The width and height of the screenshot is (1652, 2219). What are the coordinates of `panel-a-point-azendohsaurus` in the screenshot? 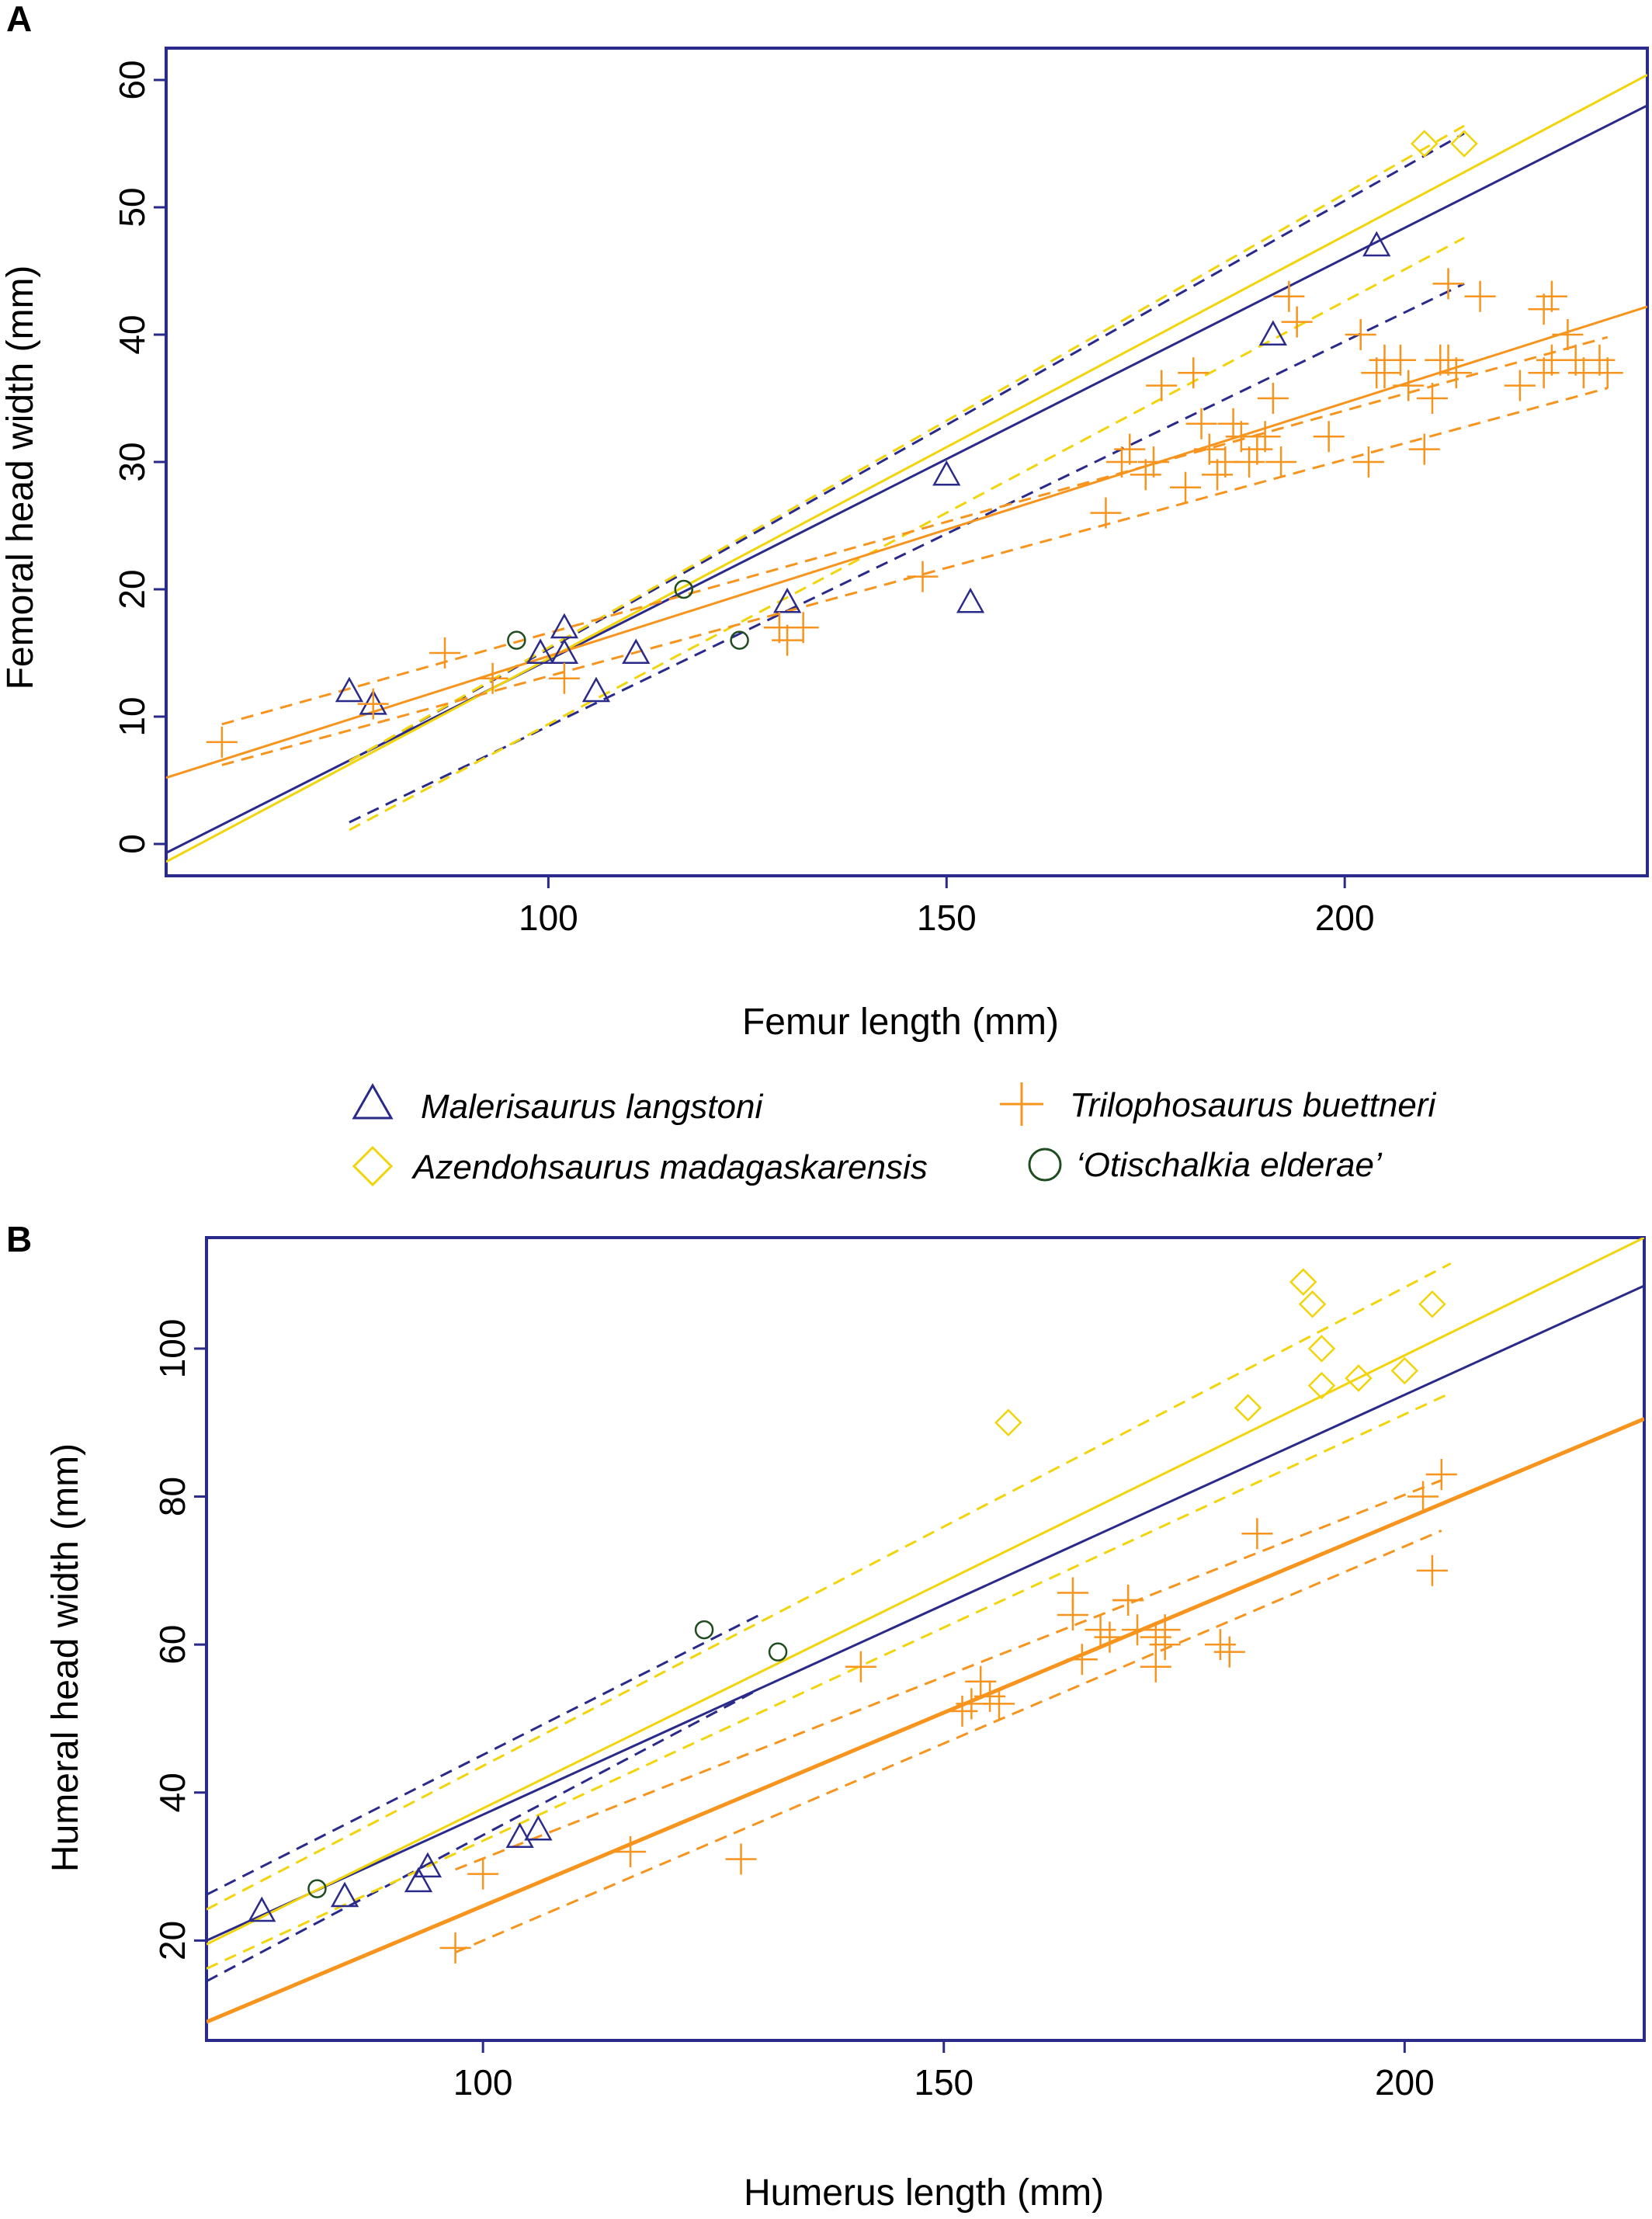 It's located at (1464, 144).